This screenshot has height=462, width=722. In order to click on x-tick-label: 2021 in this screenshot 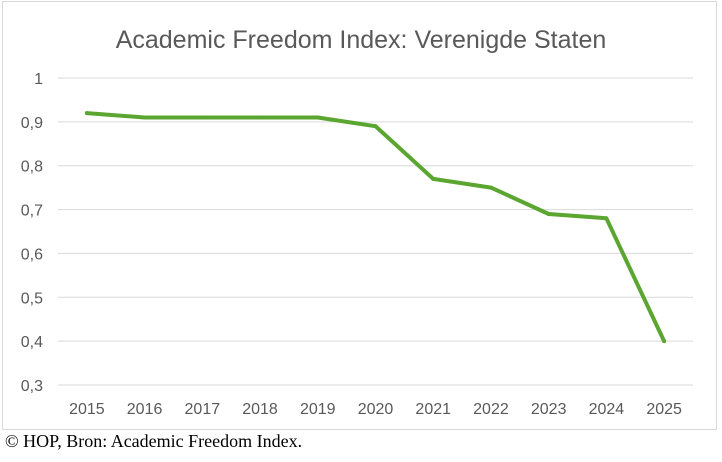, I will do `click(433, 409)`.